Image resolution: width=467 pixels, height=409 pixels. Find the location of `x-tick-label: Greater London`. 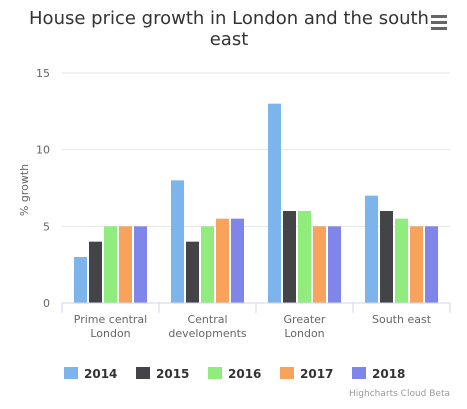

x-tick-label: Greater London is located at coordinates (305, 326).